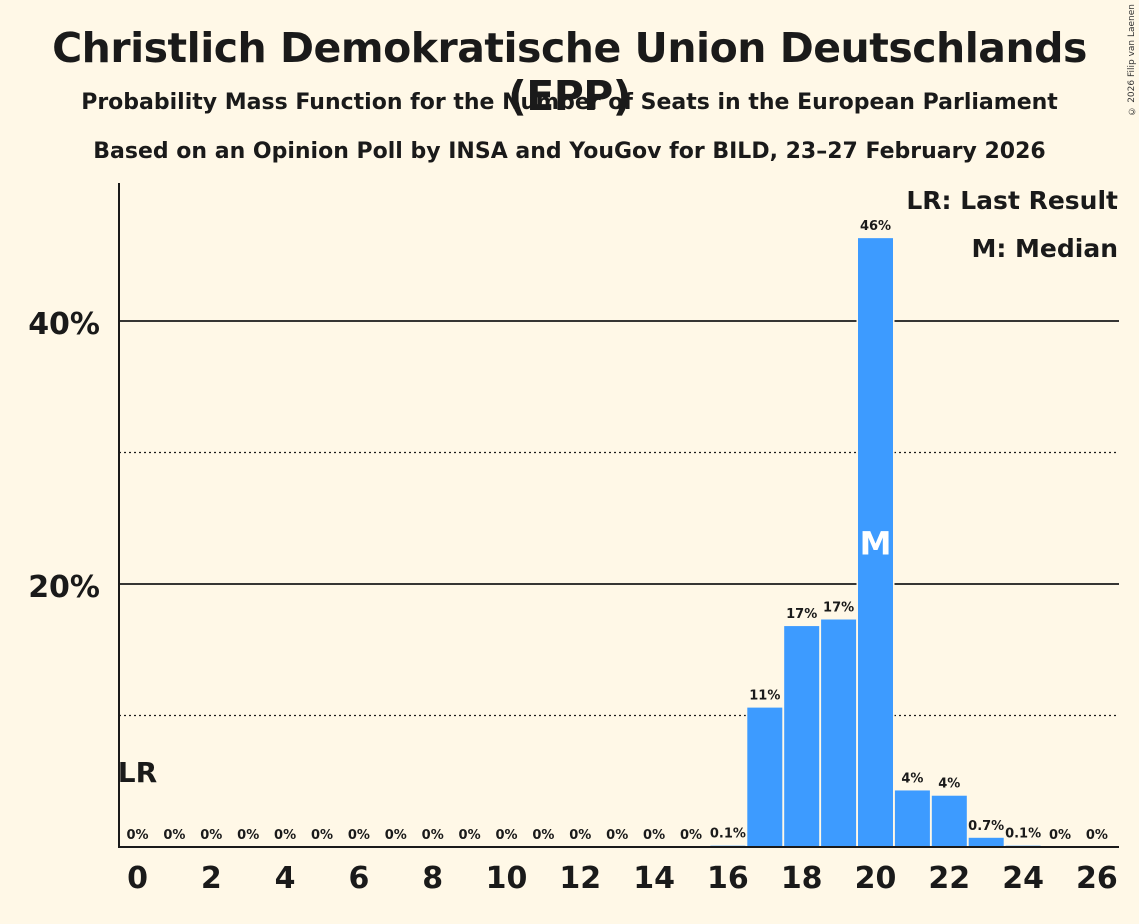 The height and width of the screenshot is (924, 1139). Describe the element at coordinates (211, 878) in the screenshot. I see `x-tick-label: 2` at that location.